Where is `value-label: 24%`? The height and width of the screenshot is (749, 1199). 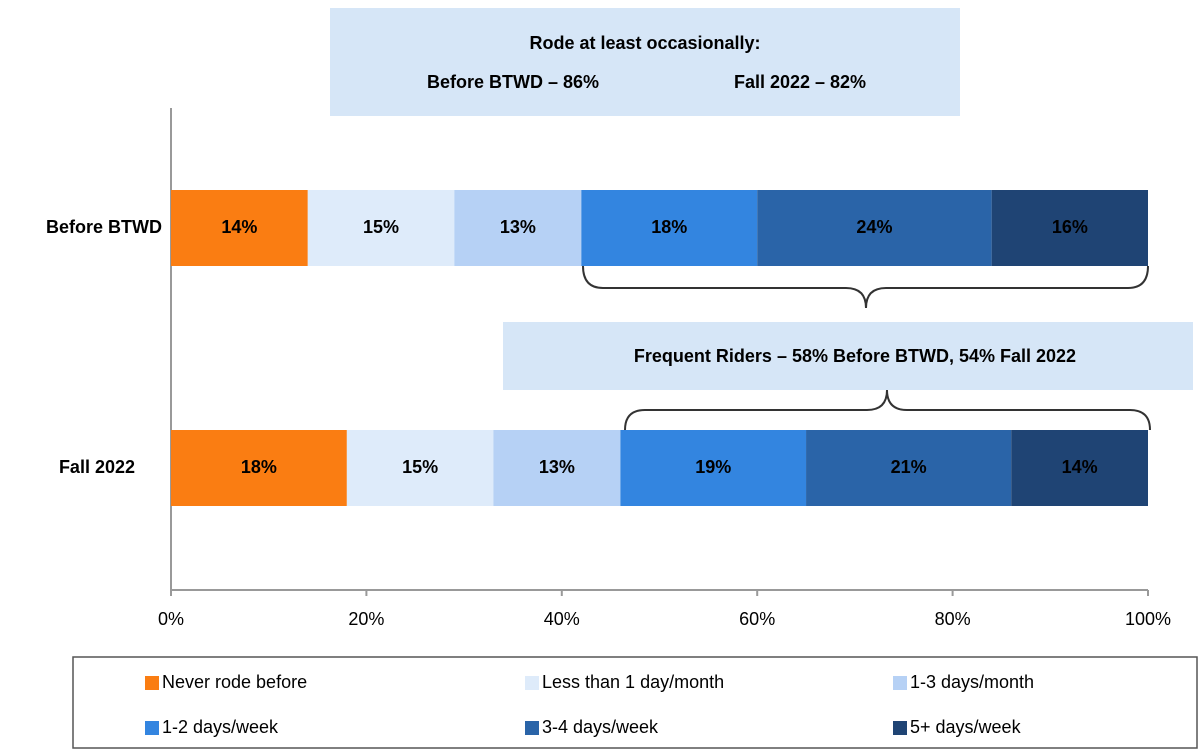 value-label: 24% is located at coordinates (874, 227).